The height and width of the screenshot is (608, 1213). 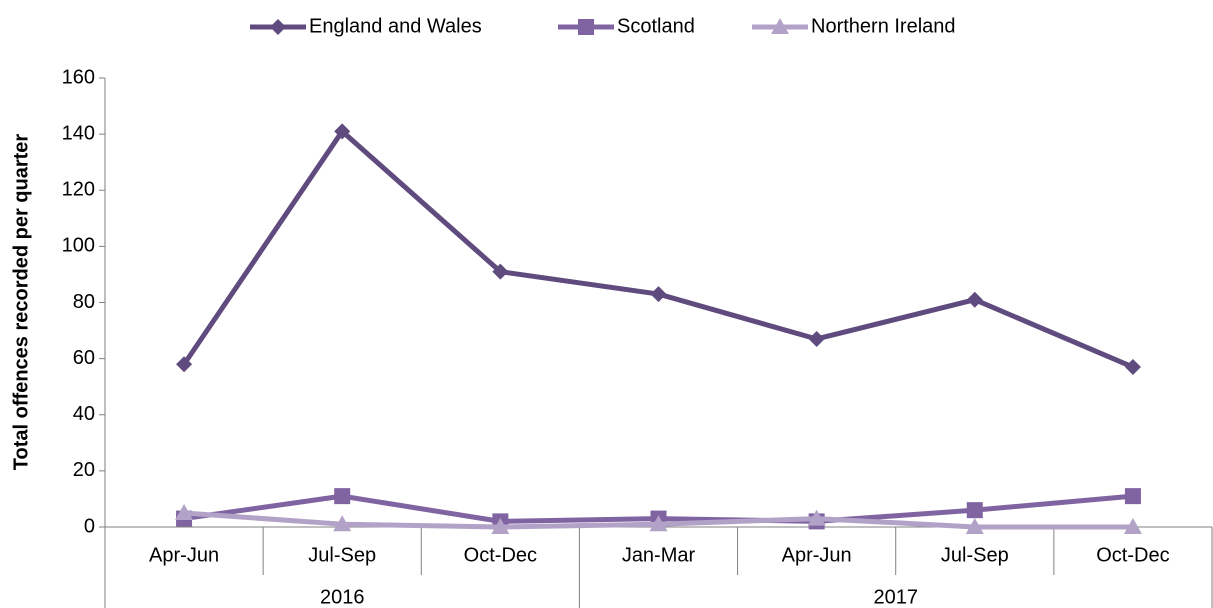 What do you see at coordinates (84, 470) in the screenshot?
I see `y-tick-label: 20` at bounding box center [84, 470].